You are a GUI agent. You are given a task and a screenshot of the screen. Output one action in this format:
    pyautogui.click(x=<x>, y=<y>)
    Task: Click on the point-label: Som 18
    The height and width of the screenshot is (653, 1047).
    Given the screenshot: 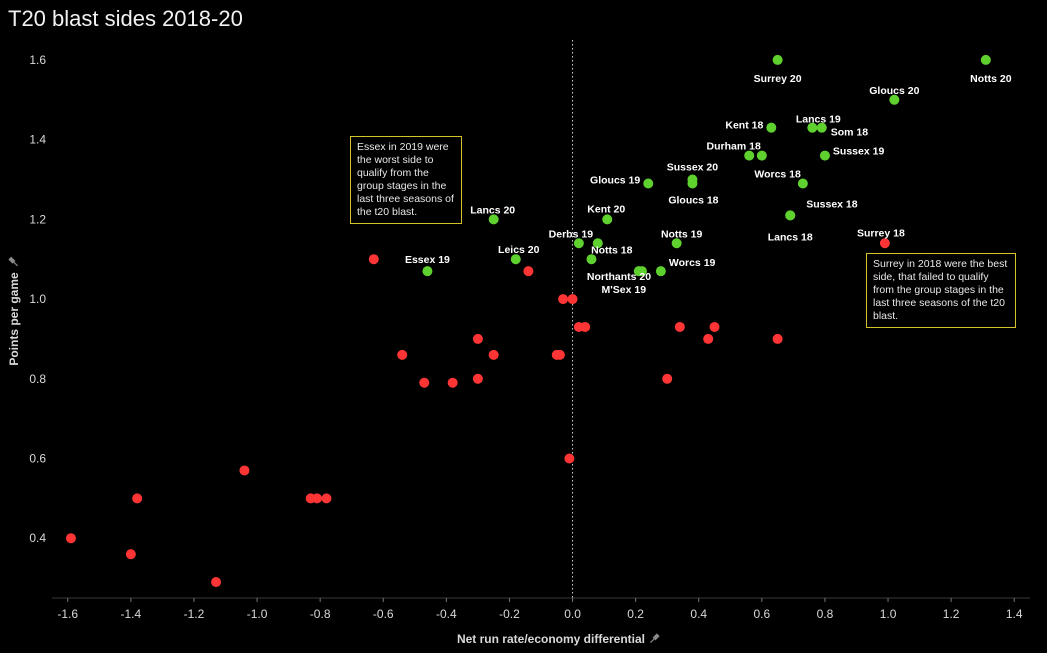 What is the action you would take?
    pyautogui.click(x=850, y=133)
    